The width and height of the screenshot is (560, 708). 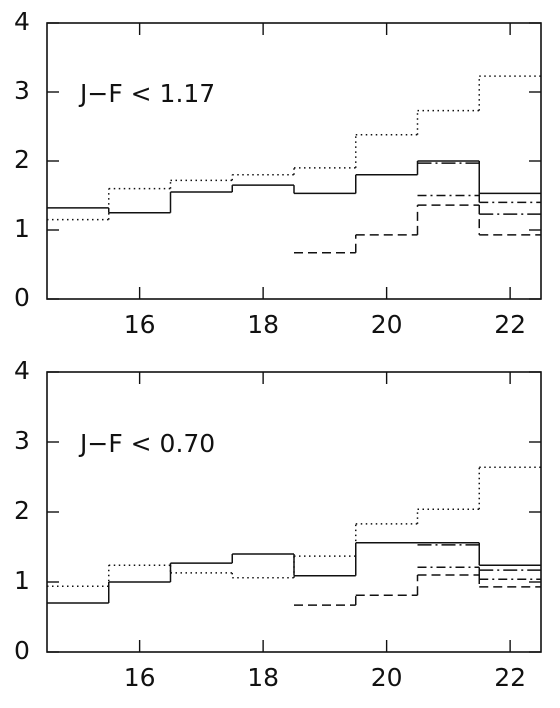 I want to click on annotation: J−F < 0.70, so click(x=146, y=443).